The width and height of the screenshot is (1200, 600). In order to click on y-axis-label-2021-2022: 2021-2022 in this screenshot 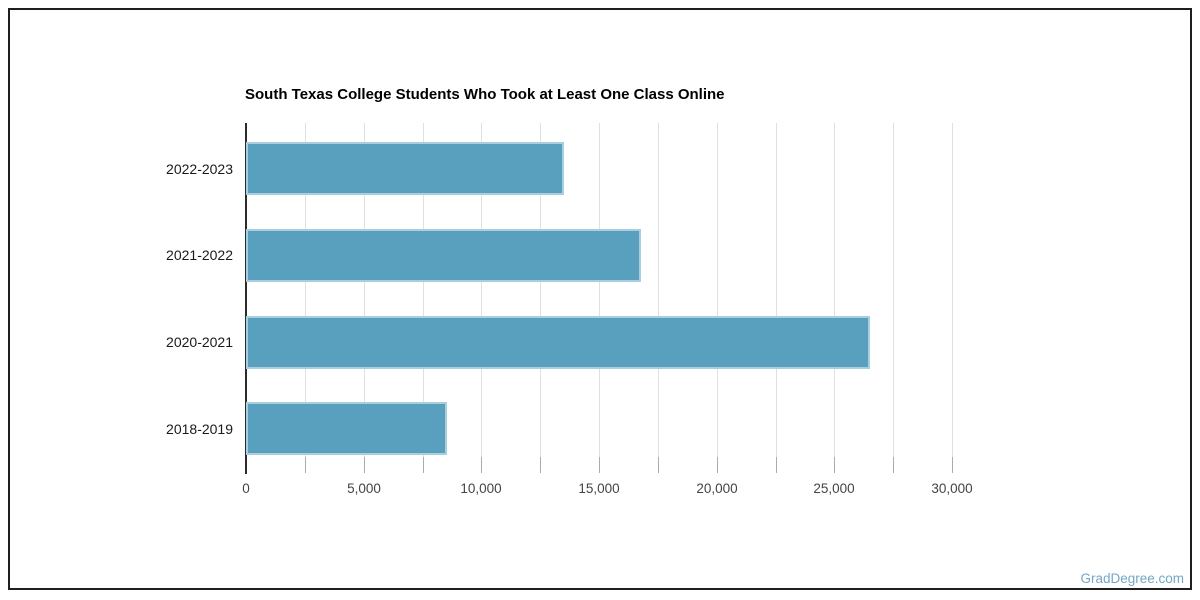, I will do `click(199, 255)`.